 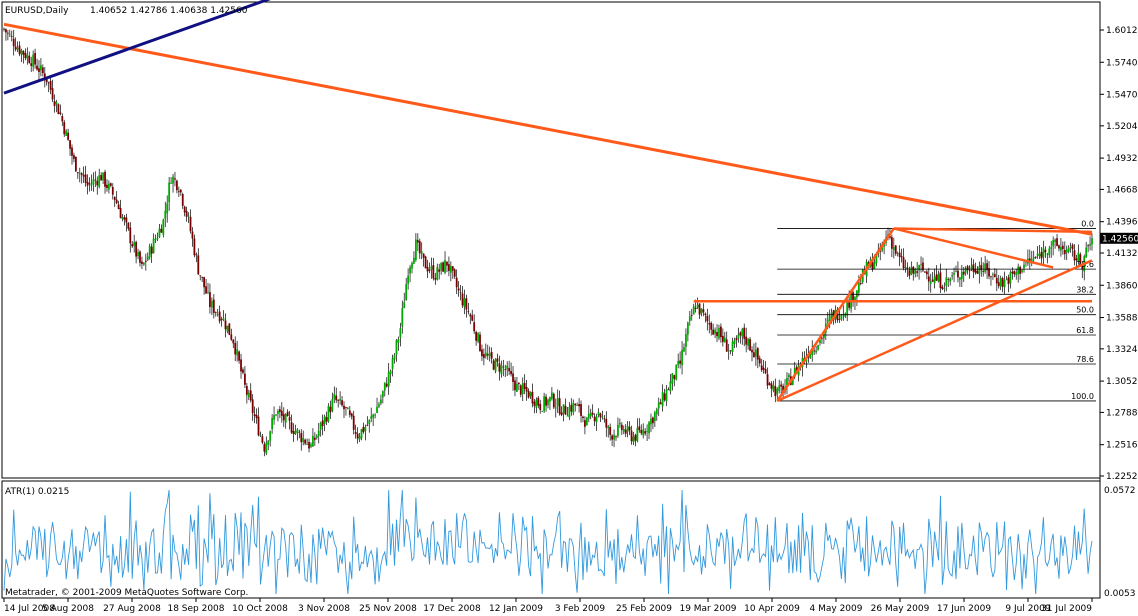 I want to click on ohlc-values: 1.40652 1.42786 1.40638 1.42560, so click(x=169, y=11).